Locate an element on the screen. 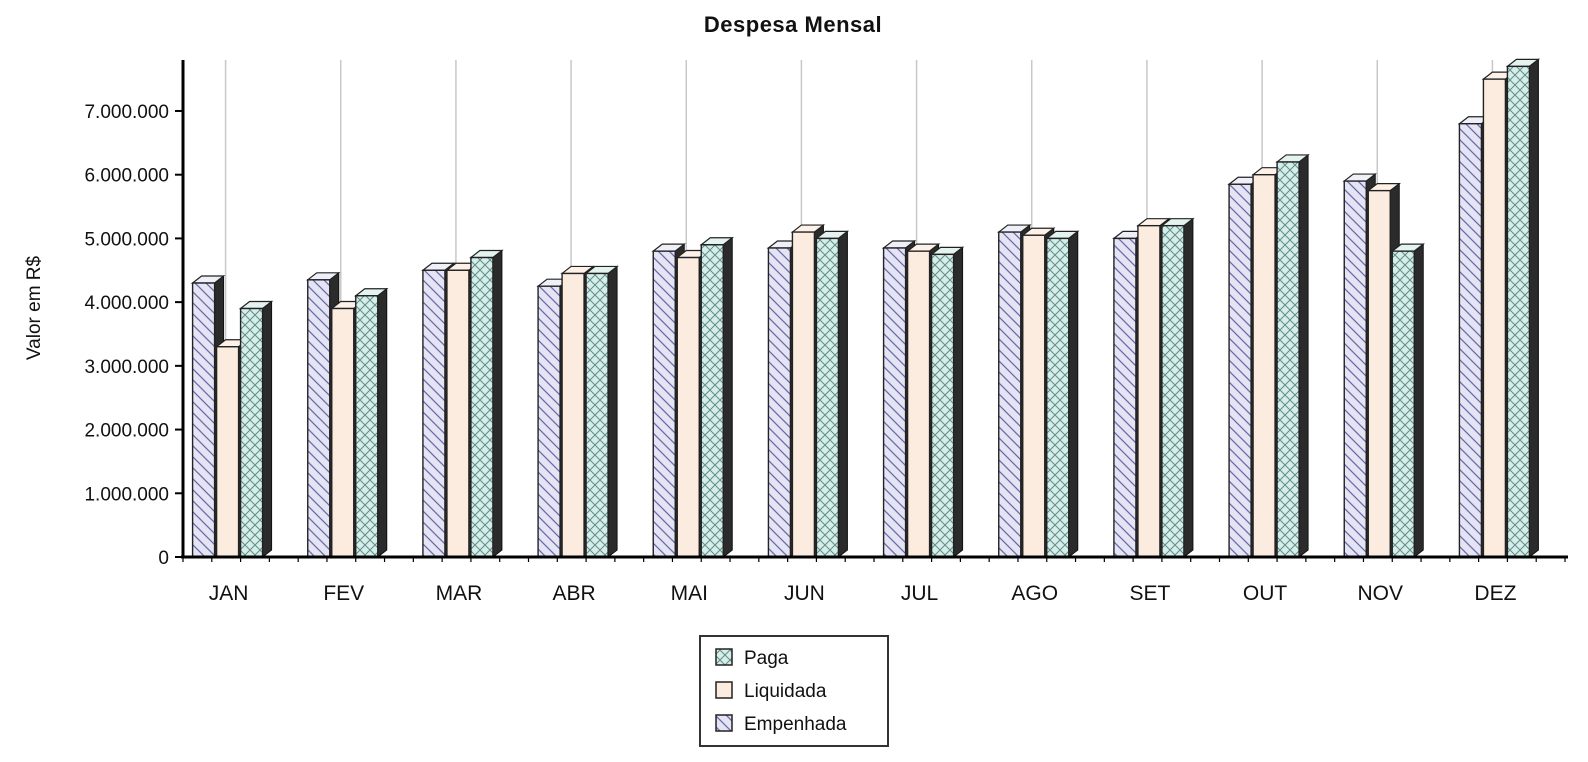 This screenshot has width=1588, height=762. x-tick-label: OUT is located at coordinates (1265, 593).